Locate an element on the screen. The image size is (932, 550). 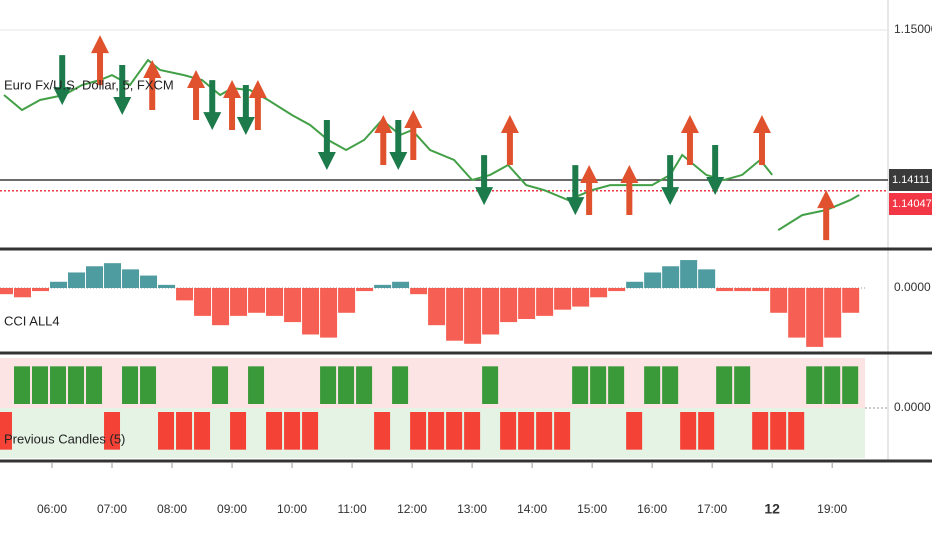
price-tag is located at coordinates (910, 180).